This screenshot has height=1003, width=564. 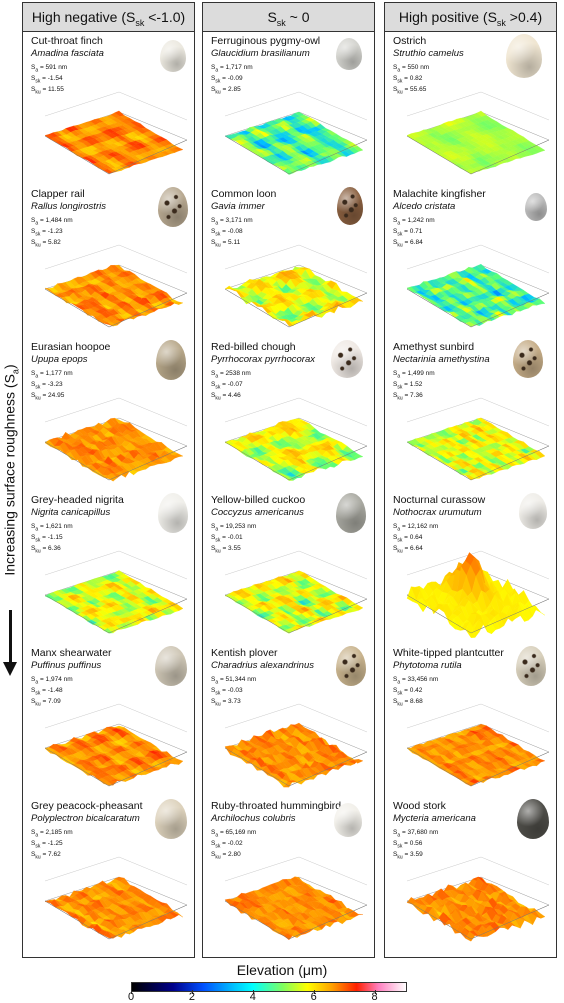 I want to click on arrow-head-icon, so click(x=10, y=669).